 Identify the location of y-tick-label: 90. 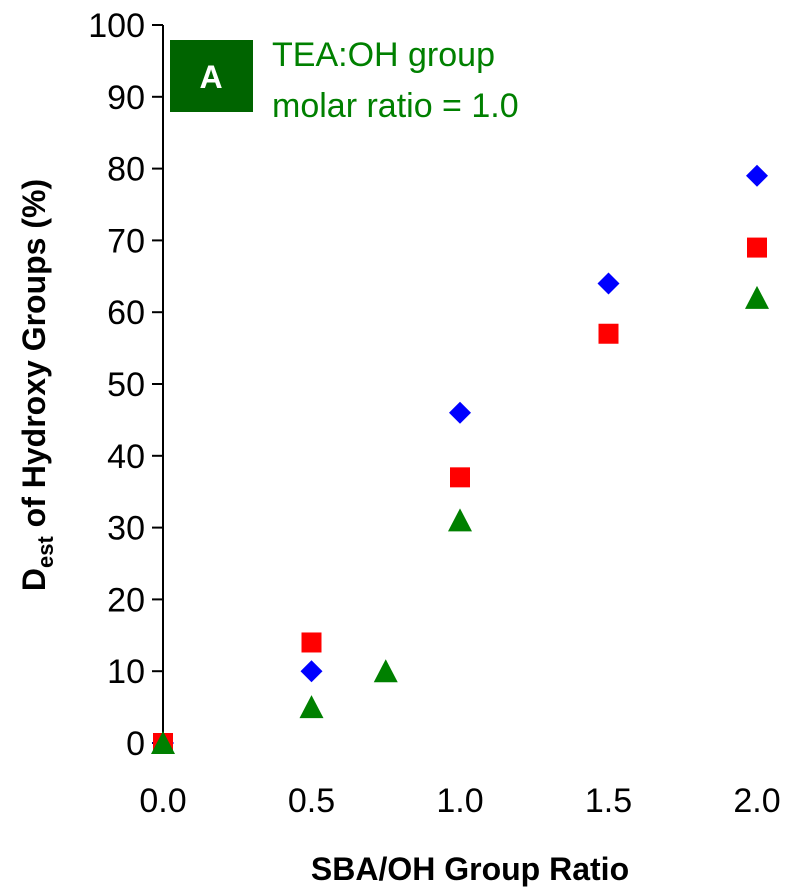
(126, 98).